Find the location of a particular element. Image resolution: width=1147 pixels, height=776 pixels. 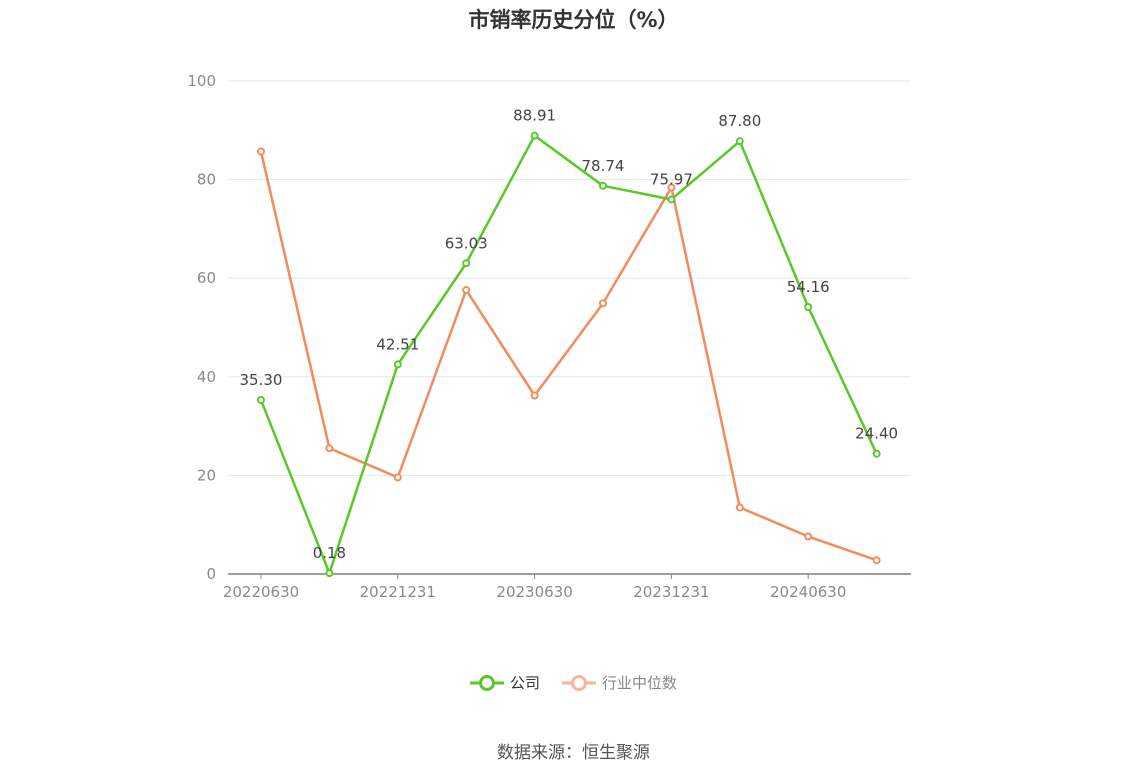

legend: 公司 行业中位数 is located at coordinates (573, 682).